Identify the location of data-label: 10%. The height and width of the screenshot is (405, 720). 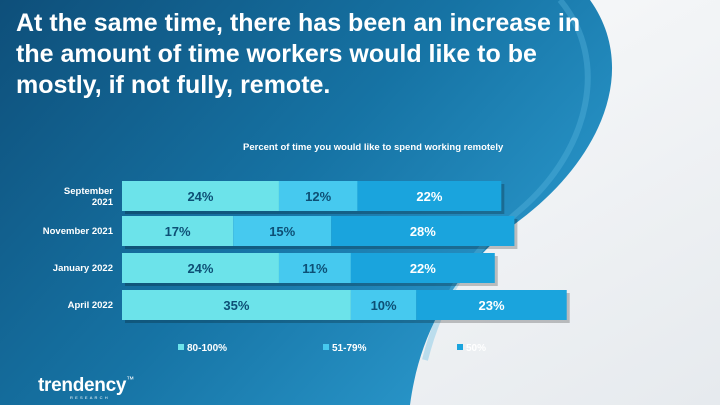
(384, 305).